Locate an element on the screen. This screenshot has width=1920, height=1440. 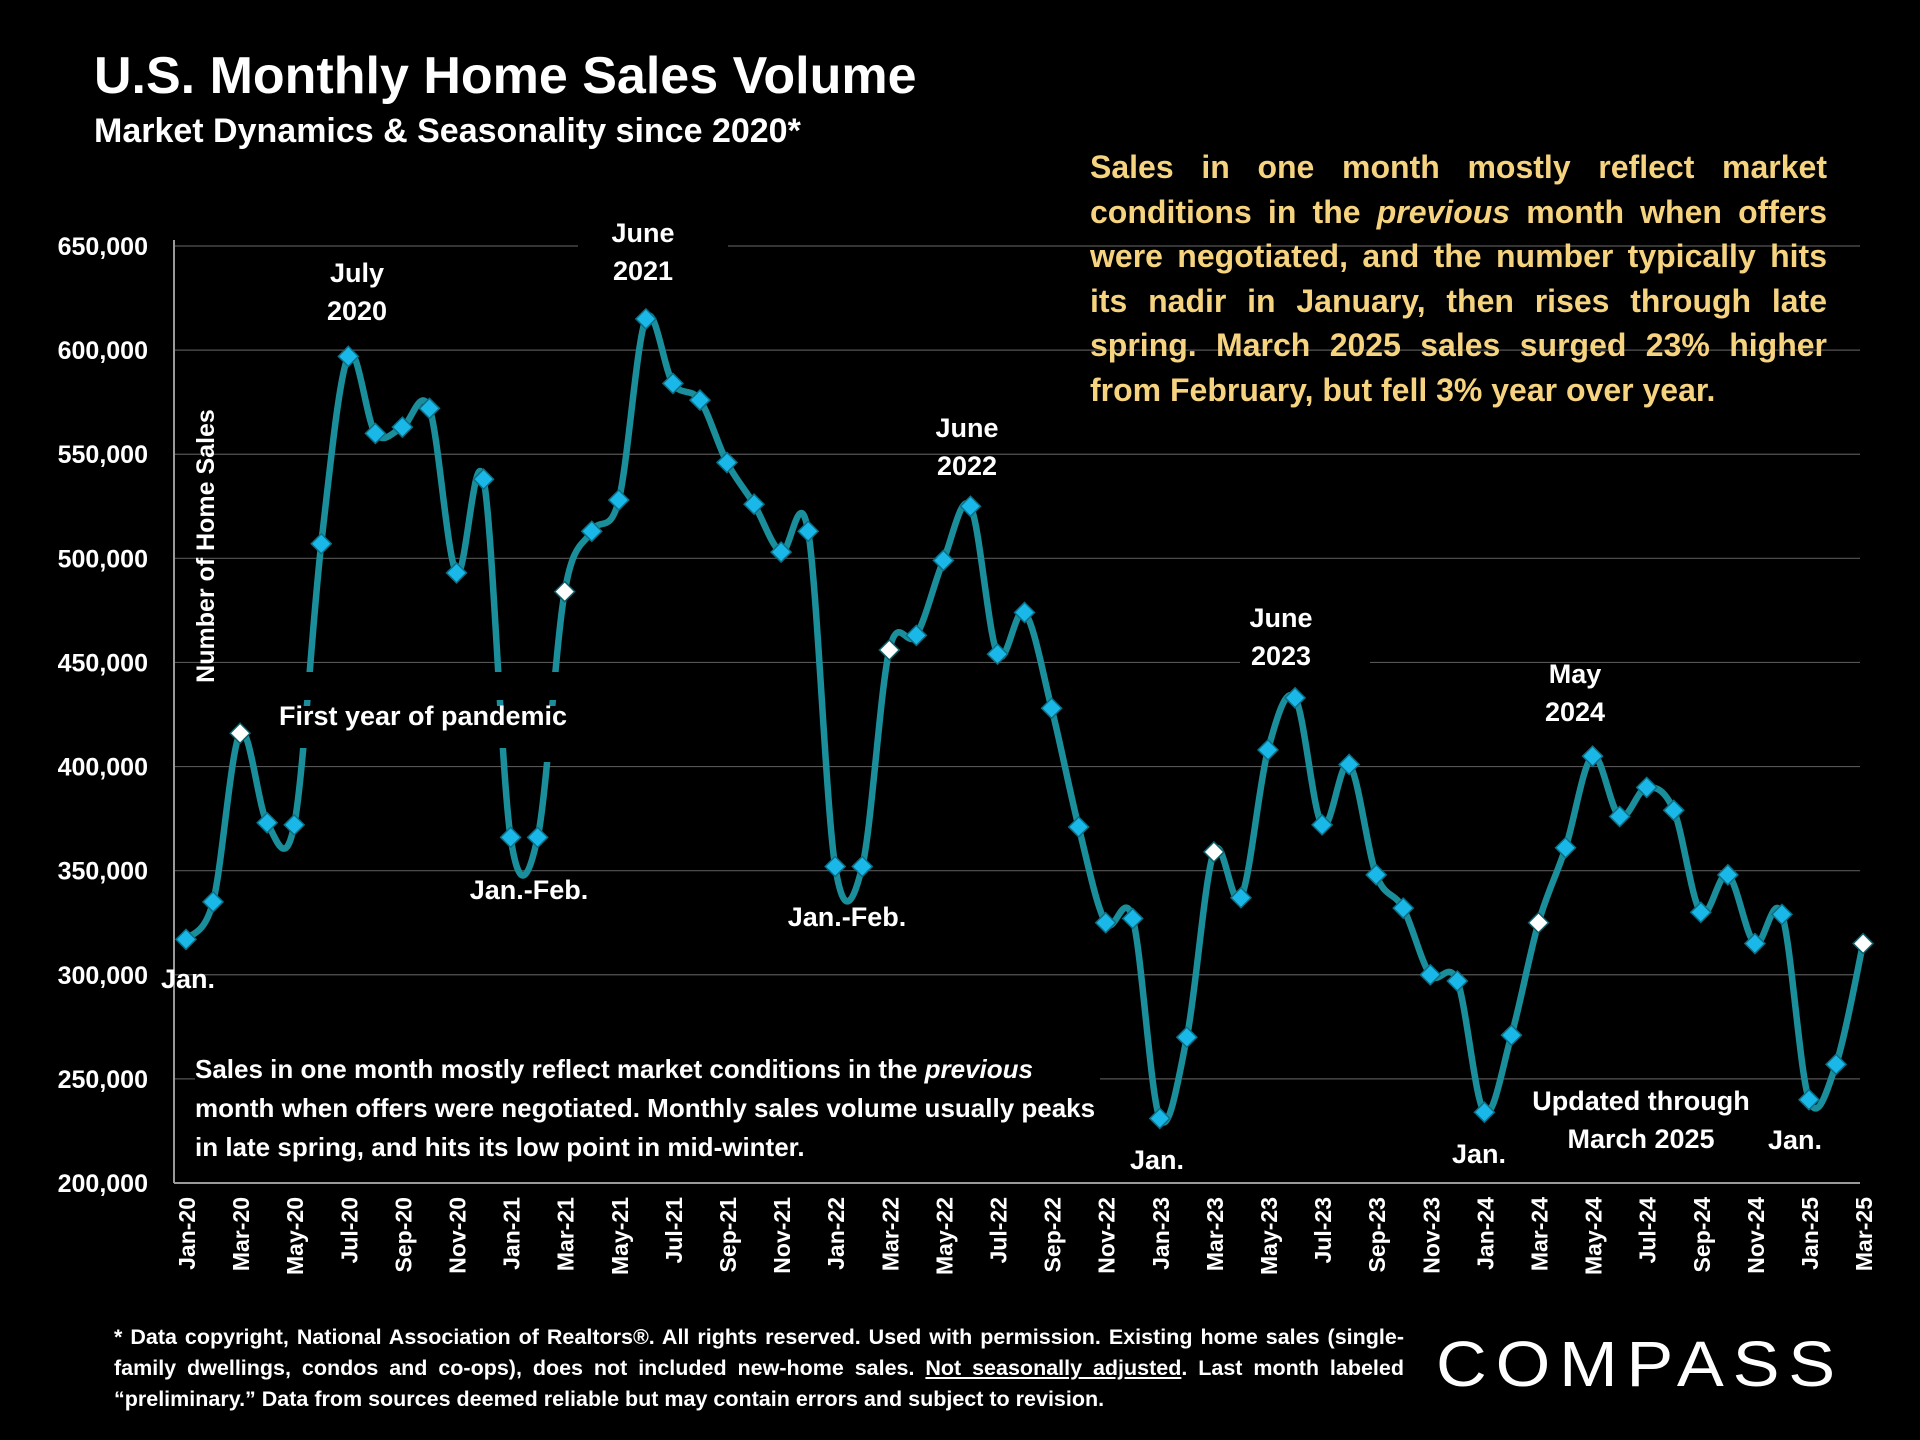
insight-text-emphasis: previous is located at coordinates (1443, 211).